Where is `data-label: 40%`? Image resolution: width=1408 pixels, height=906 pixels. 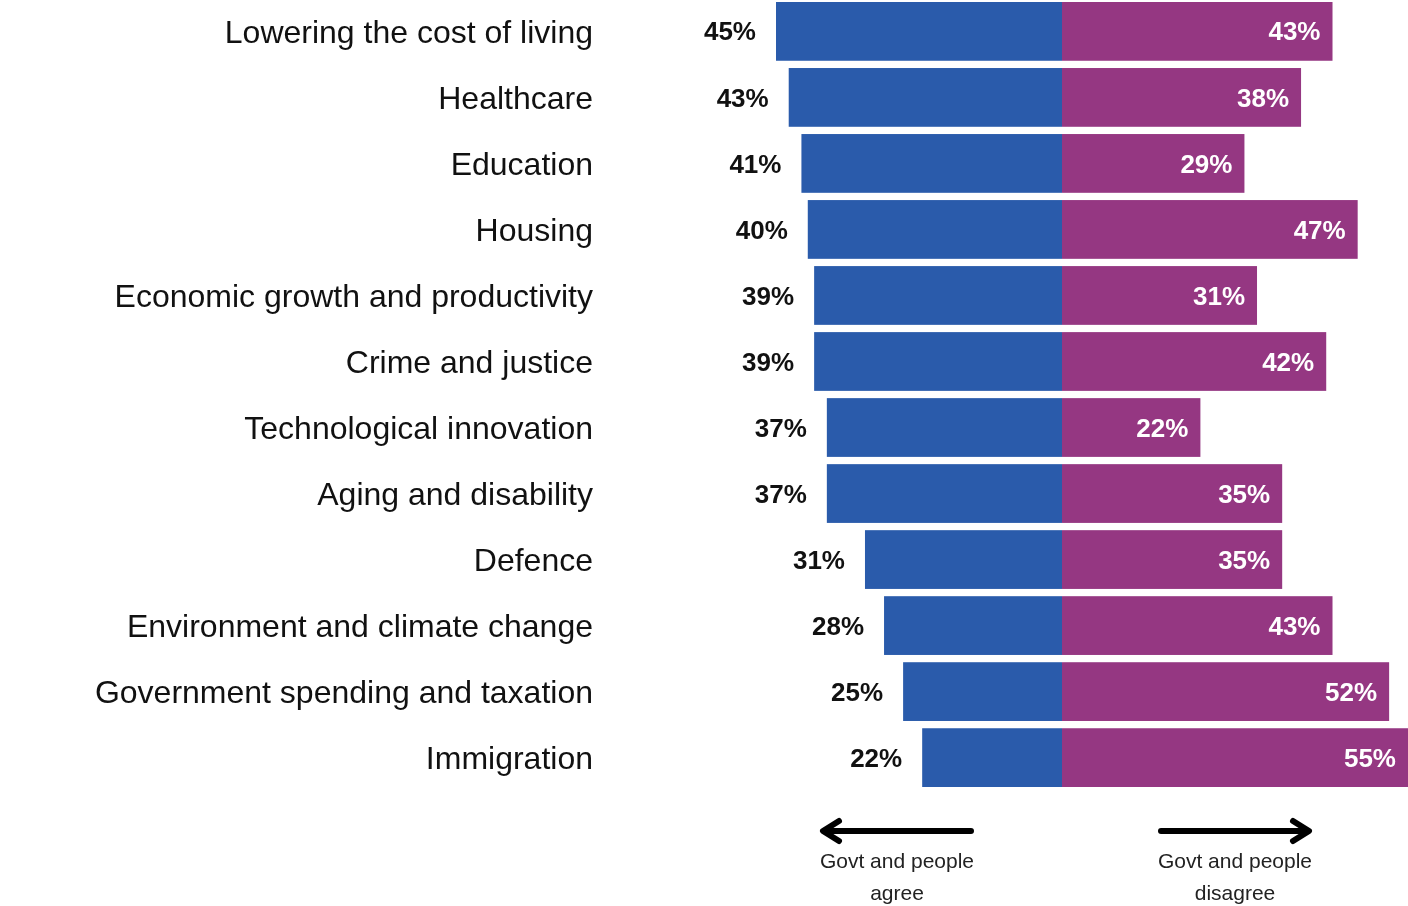
data-label: 40% is located at coordinates (761, 229).